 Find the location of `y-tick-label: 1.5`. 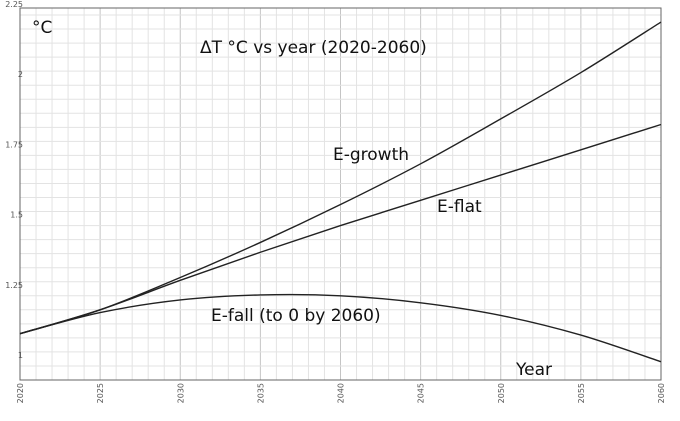

y-tick-label: 1.5 is located at coordinates (16, 215).